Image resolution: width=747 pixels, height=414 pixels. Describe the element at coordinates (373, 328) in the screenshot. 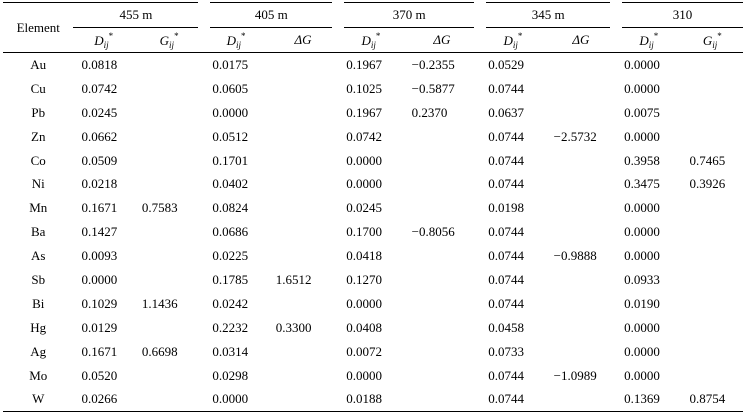

I see `table-row: Hg 0.0129 0.2232 0.3300 0.0408 0.0458 0.0000` at that location.